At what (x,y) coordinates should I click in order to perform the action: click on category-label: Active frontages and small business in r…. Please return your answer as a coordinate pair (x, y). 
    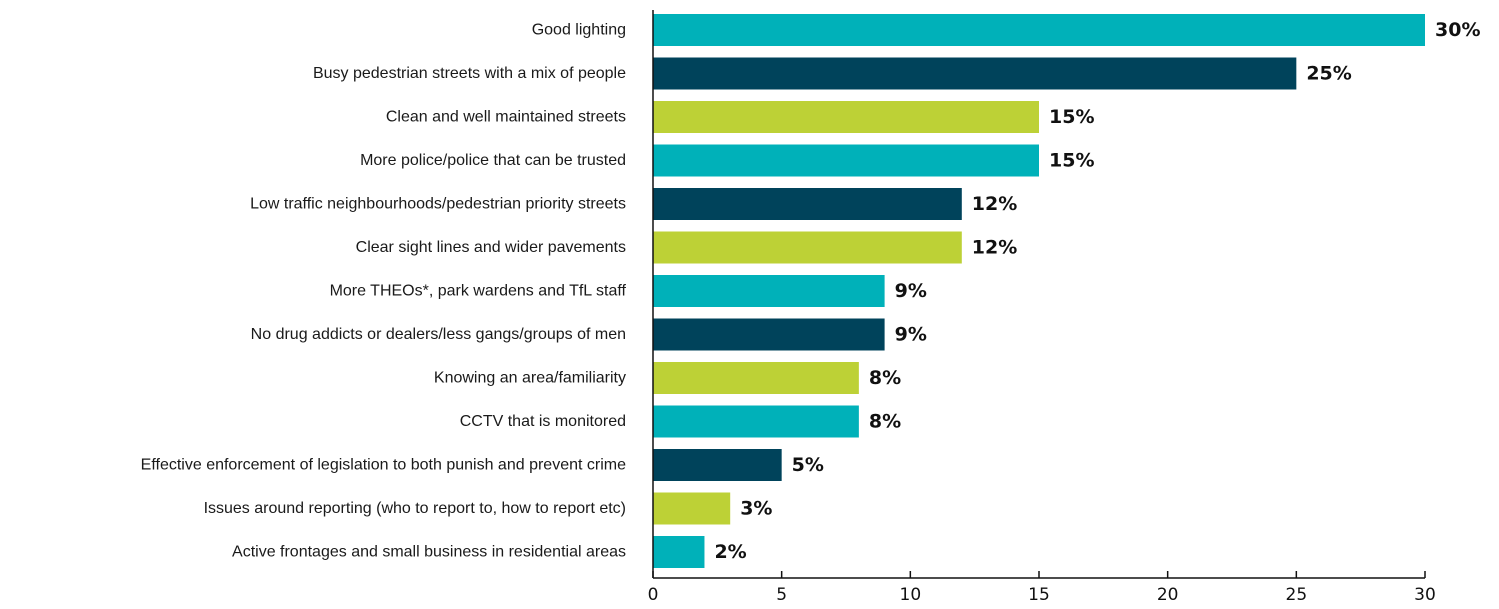
    Looking at the image, I should click on (429, 552).